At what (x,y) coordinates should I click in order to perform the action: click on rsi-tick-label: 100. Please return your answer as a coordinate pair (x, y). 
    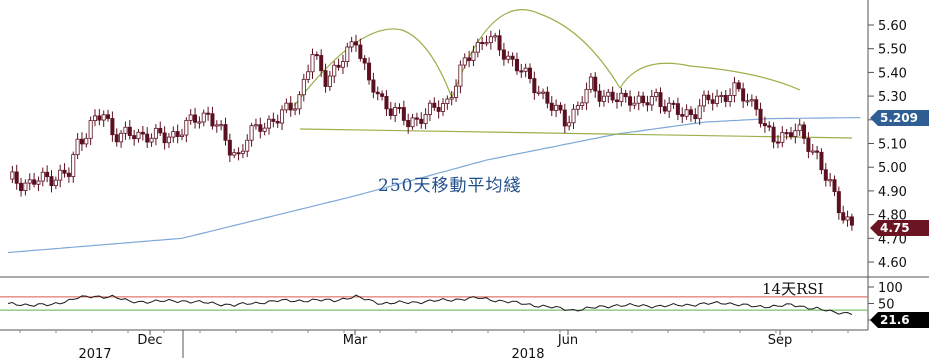
    Looking at the image, I should click on (890, 288).